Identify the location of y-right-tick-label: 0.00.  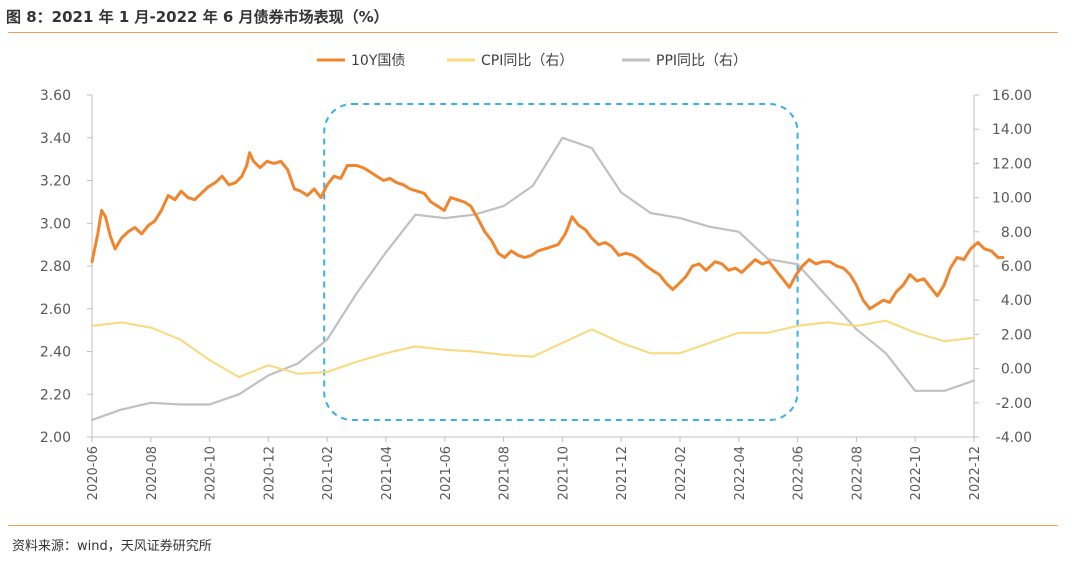
(1016, 370).